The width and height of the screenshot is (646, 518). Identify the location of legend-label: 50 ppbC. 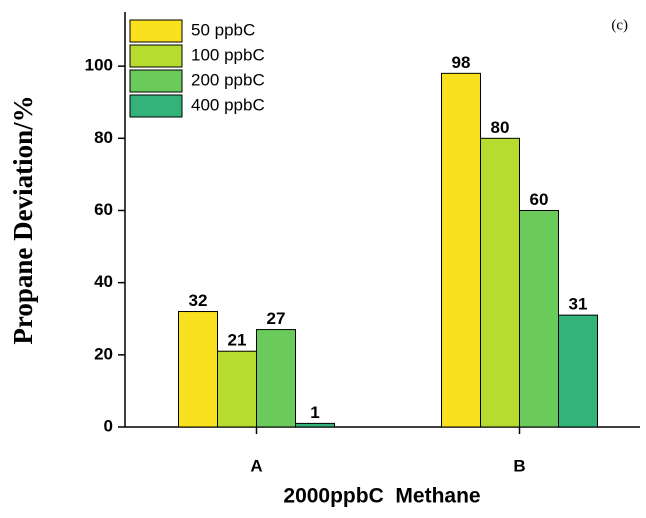
(223, 29).